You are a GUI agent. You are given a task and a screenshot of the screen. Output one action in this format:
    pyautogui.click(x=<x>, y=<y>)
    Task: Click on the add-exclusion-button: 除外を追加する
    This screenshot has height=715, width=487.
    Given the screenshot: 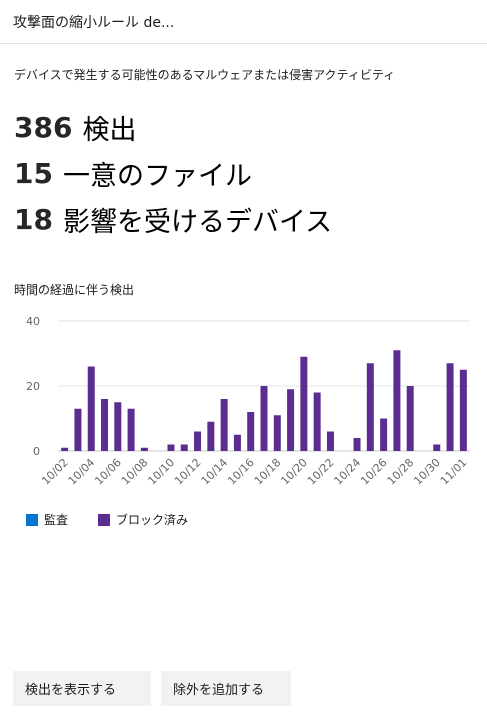 What is the action you would take?
    pyautogui.click(x=226, y=688)
    